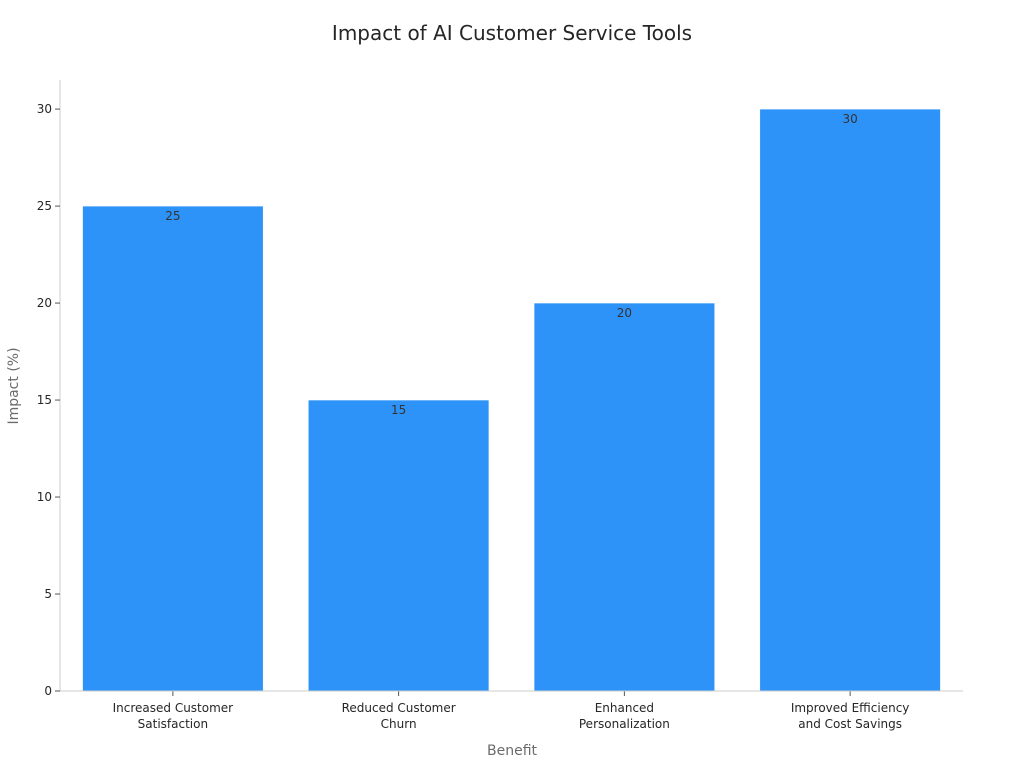 This screenshot has height=768, width=1024. I want to click on category-label-1-line-0: Reduced Customer, so click(399, 708).